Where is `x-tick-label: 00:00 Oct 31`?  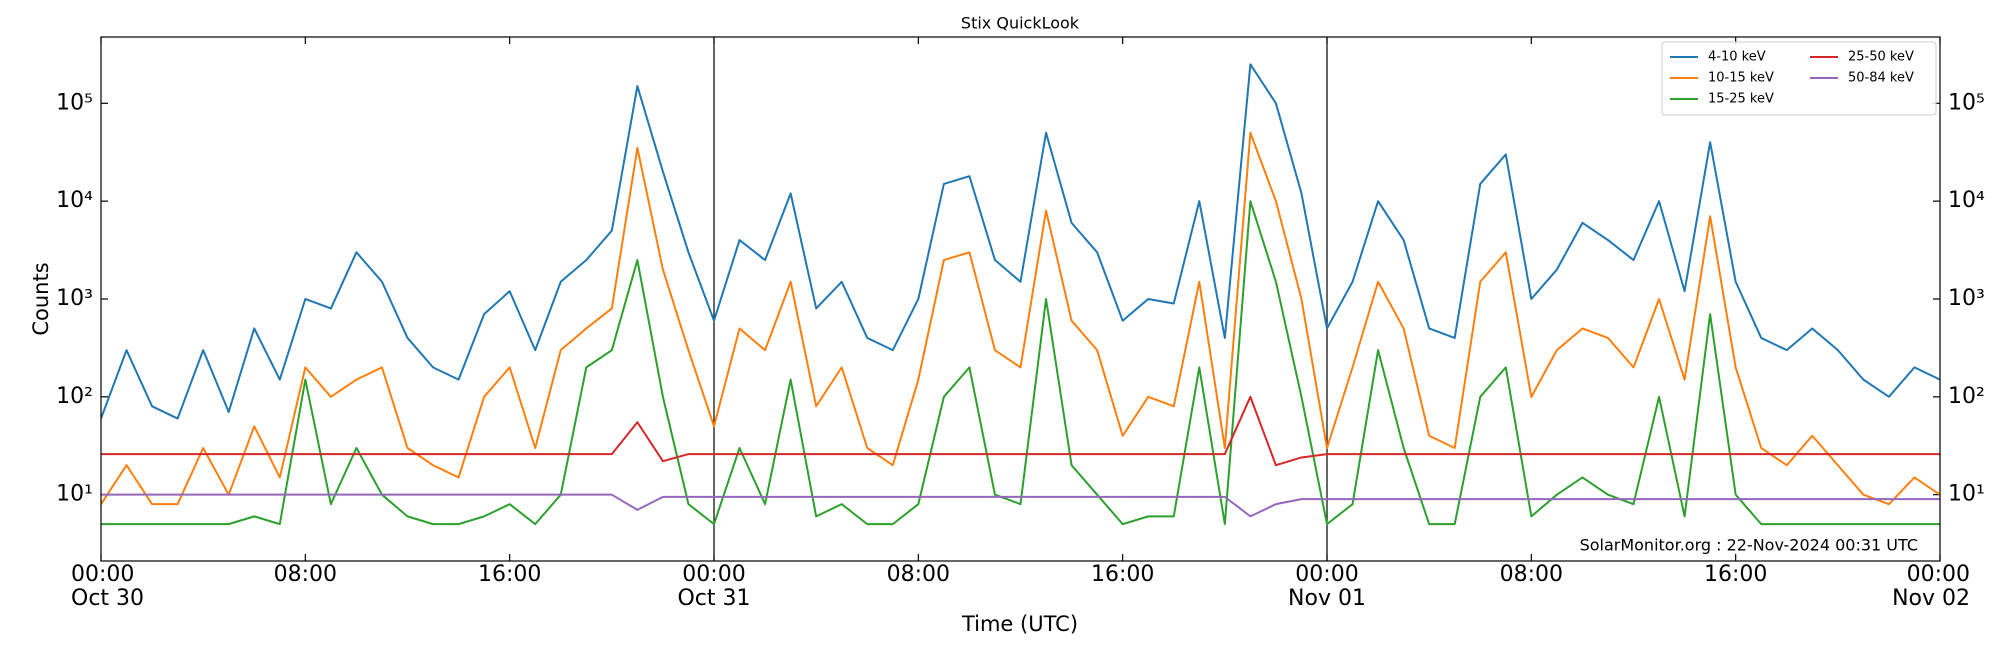 x-tick-label: 00:00 Oct 31 is located at coordinates (713, 586).